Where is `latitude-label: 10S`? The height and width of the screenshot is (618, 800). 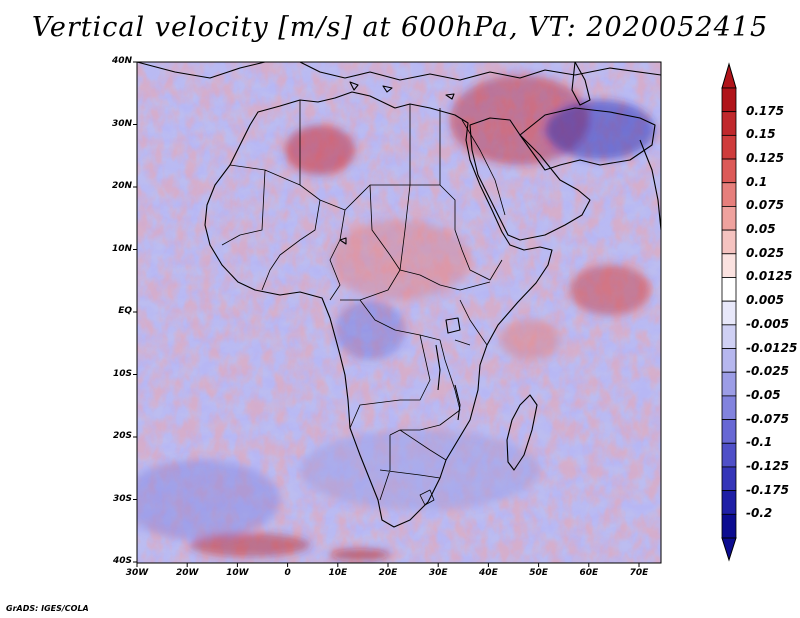 latitude-label: 10S is located at coordinates (122, 373).